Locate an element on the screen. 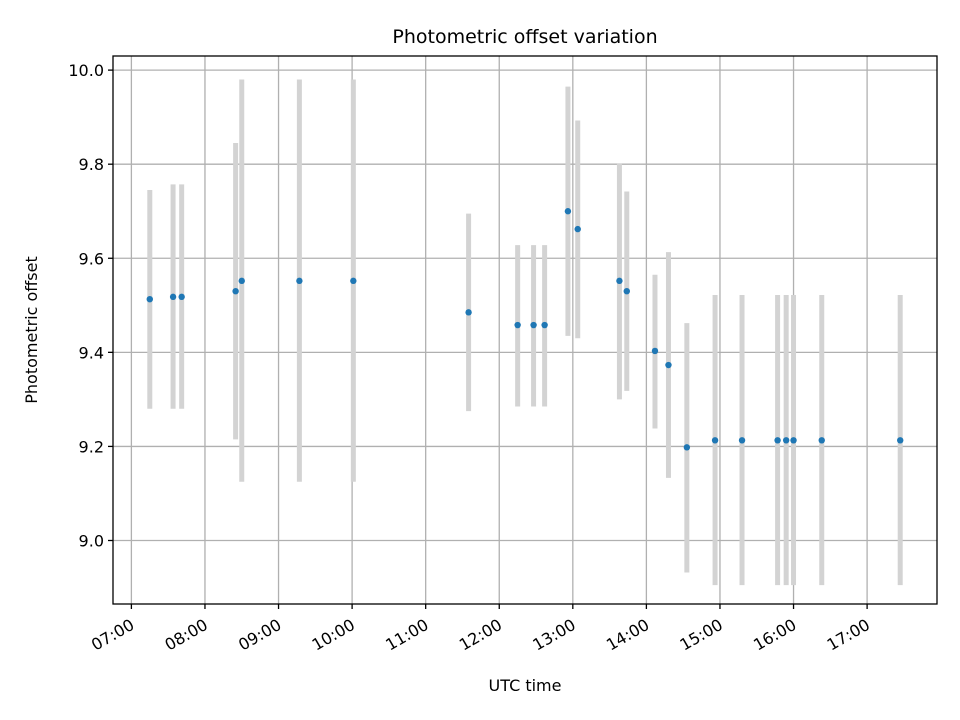  y-tick-label: 9.4 is located at coordinates (91, 352).